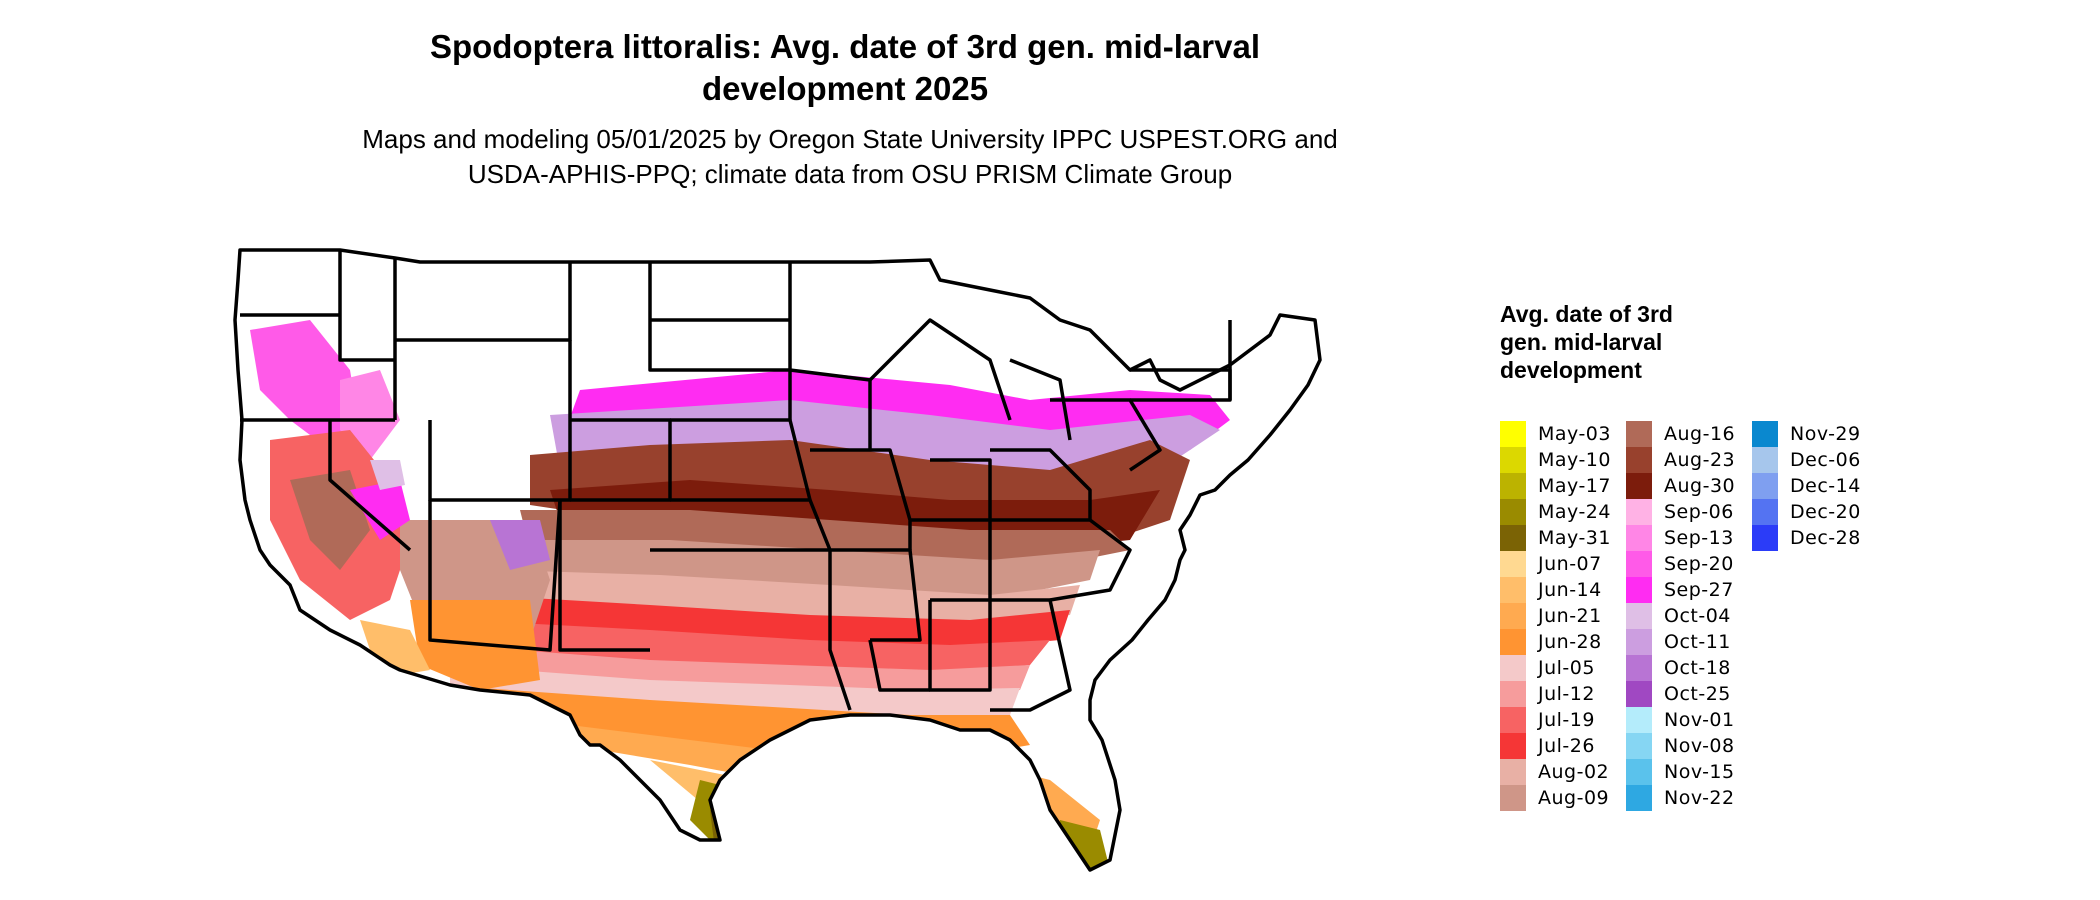 This screenshot has width=2100, height=900. I want to click on legend-label: Oct-18, so click(1697, 668).